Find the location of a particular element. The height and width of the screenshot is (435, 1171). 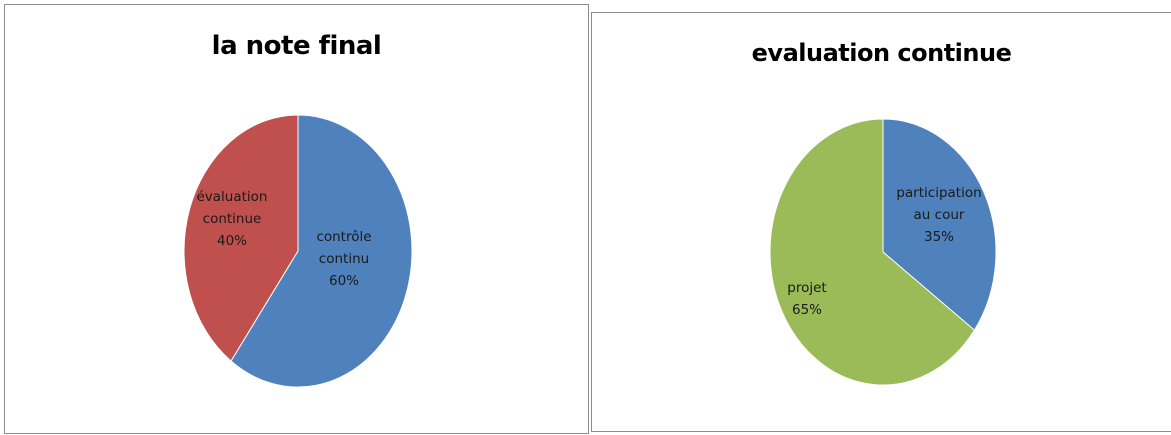

slice-name: continu is located at coordinates (344, 259).